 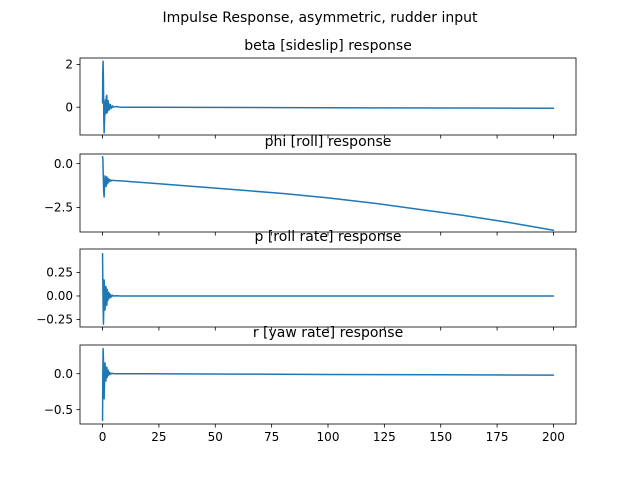 I want to click on x-tick-label: 175, so click(x=497, y=437).